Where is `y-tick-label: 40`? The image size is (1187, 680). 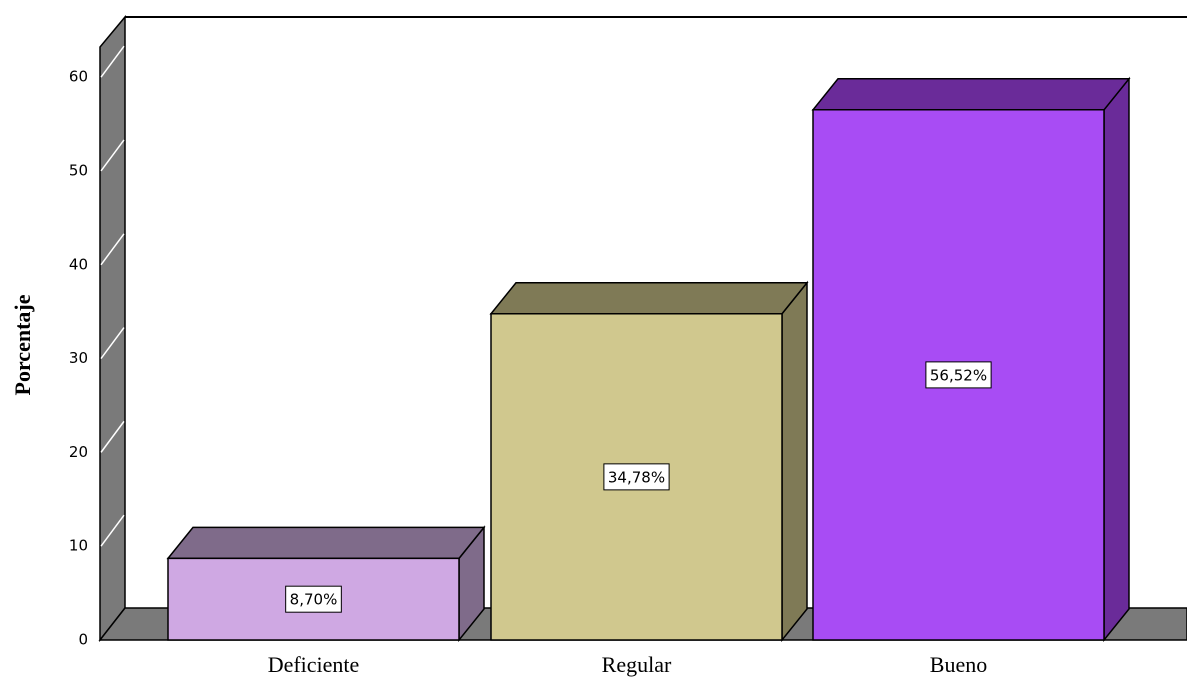
y-tick-label: 40 is located at coordinates (78, 264).